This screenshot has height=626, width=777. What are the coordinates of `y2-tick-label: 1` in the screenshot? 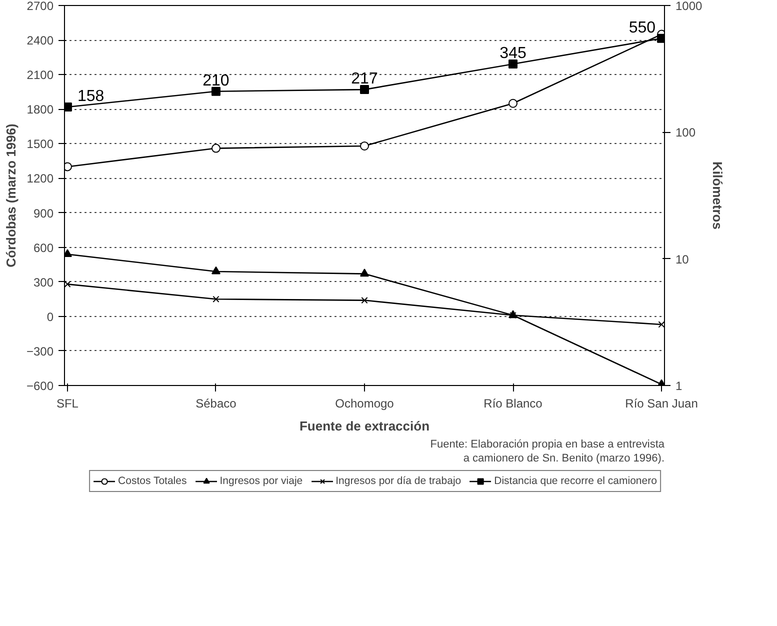 It's located at (679, 386).